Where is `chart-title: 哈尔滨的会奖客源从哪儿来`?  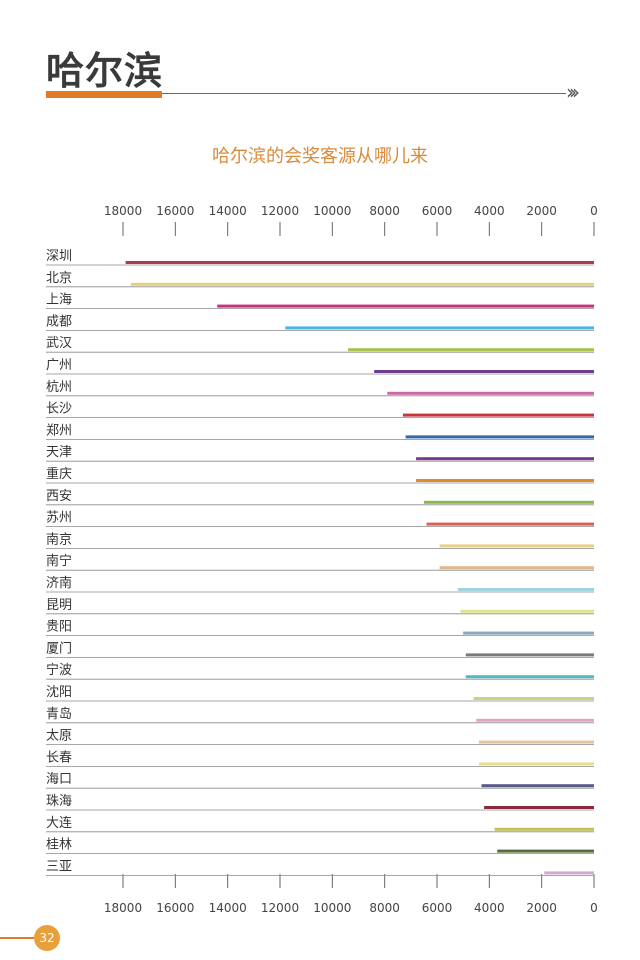 chart-title: 哈尔滨的会奖客源从哪儿来 is located at coordinates (320, 156).